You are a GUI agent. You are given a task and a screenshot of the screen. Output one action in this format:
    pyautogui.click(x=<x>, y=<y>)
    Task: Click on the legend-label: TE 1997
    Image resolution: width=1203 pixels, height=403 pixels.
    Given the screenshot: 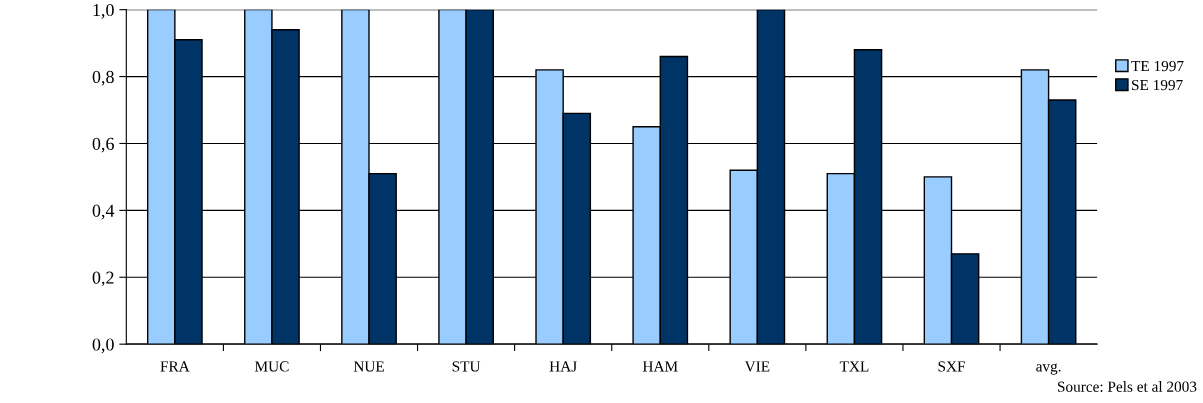 What is the action you would take?
    pyautogui.click(x=1157, y=66)
    